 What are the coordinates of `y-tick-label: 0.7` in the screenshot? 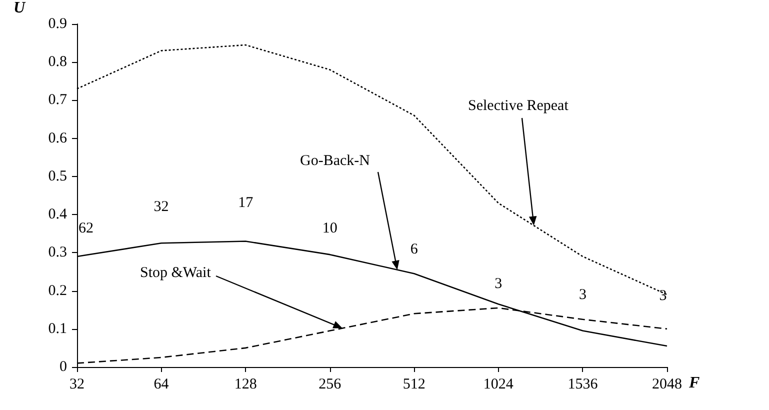 It's located at (58, 100).